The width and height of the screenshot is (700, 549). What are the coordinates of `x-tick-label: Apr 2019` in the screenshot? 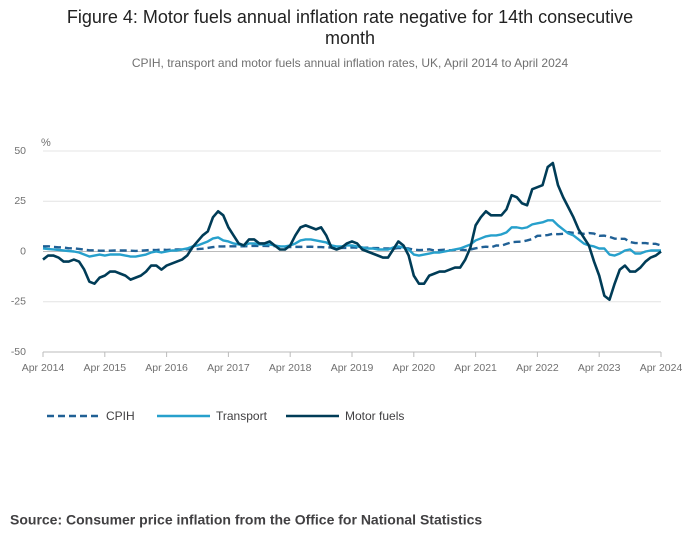 It's located at (352, 368).